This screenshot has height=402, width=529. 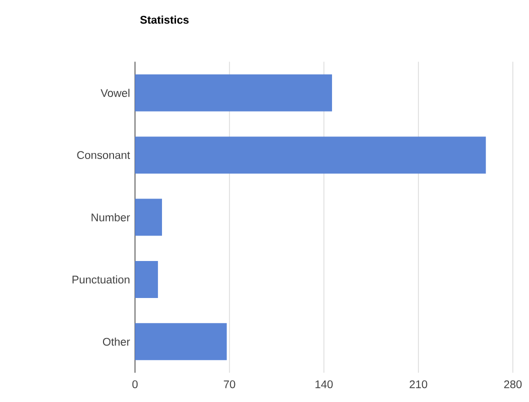 What do you see at coordinates (513, 384) in the screenshot?
I see `x-tick-label: 280` at bounding box center [513, 384].